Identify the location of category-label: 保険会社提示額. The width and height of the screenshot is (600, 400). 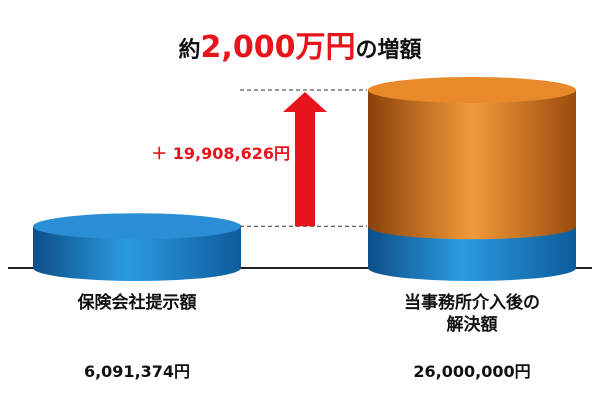
(137, 303).